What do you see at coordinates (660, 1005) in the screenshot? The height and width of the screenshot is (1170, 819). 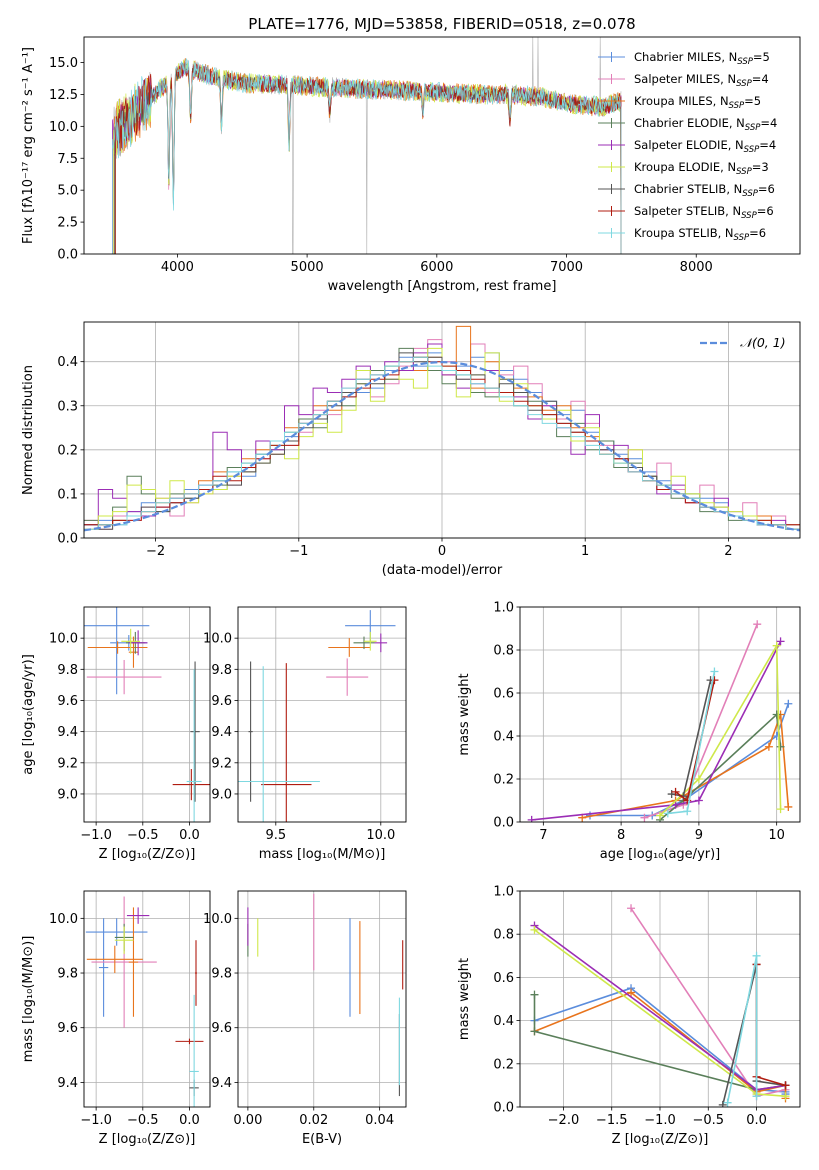 I see `z-weight-plot-area` at bounding box center [660, 1005].